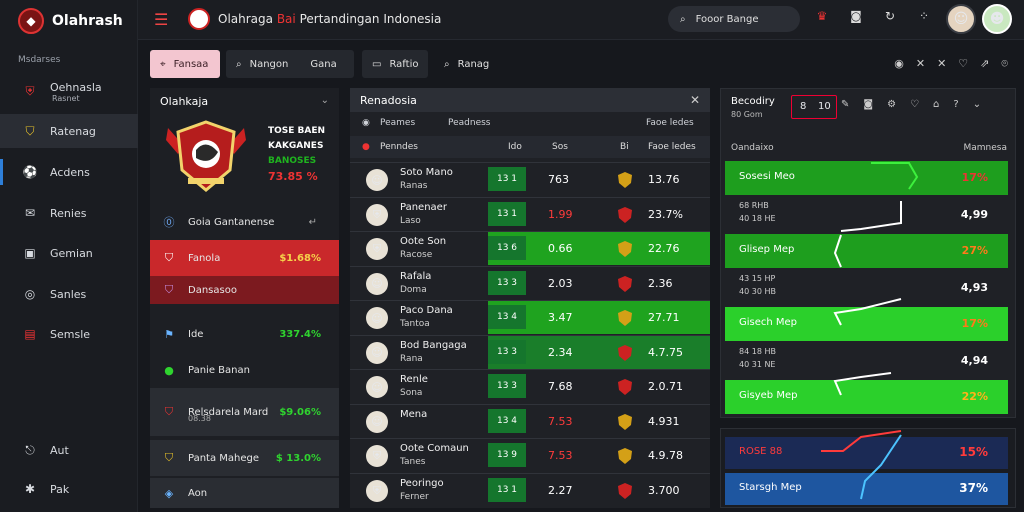  Describe the element at coordinates (169, 222) in the screenshot. I see `info-icon: ⓪` at that location.